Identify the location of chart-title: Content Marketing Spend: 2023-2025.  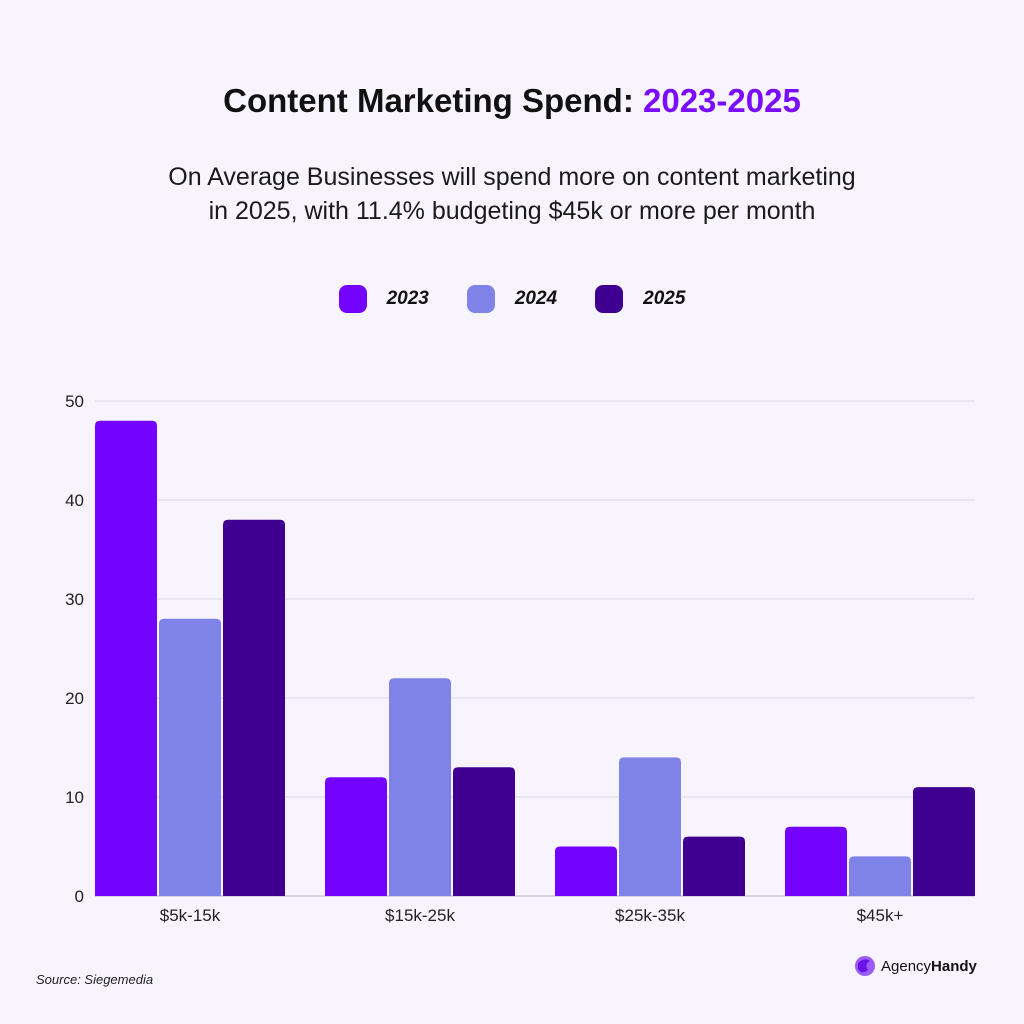
(512, 101).